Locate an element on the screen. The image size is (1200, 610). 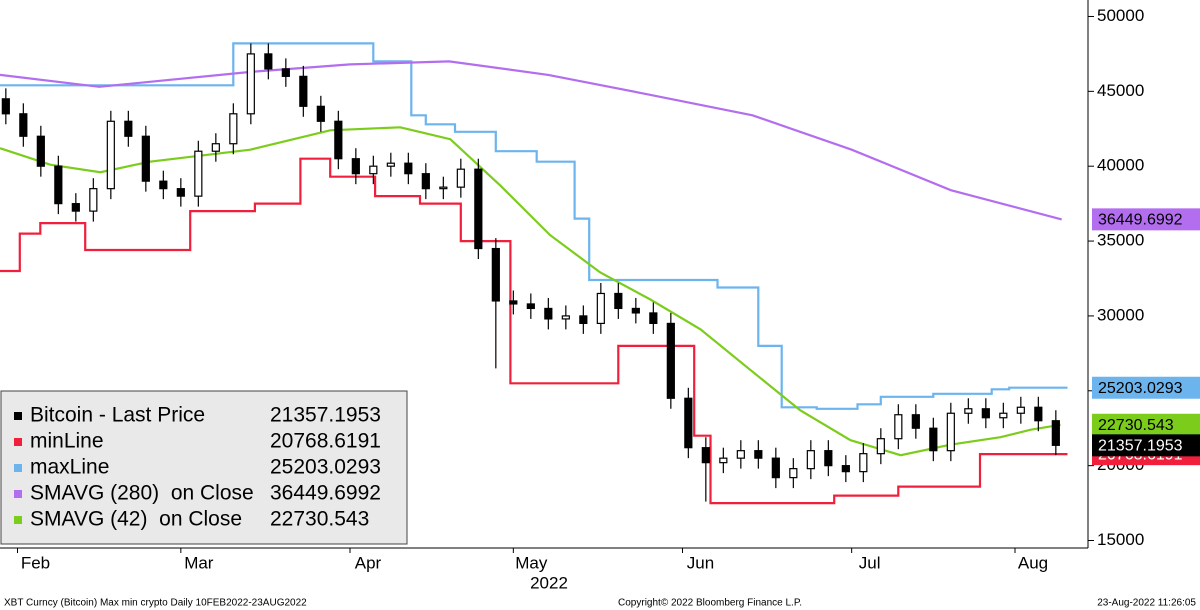
legend-value: 22730.543 is located at coordinates (319, 519).